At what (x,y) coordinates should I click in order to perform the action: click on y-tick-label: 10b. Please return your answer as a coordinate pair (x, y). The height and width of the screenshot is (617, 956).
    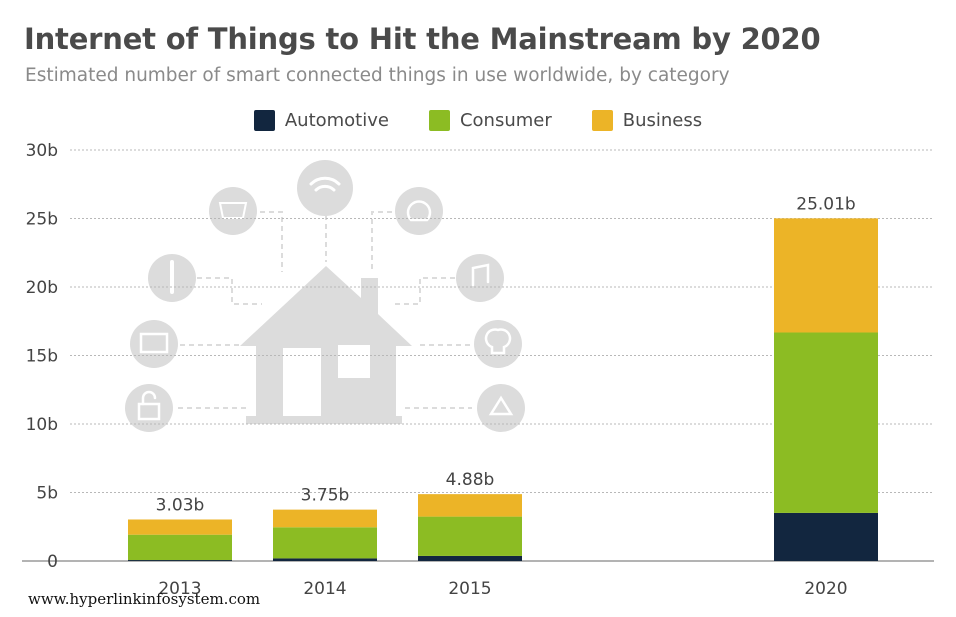
    Looking at the image, I should click on (42, 425).